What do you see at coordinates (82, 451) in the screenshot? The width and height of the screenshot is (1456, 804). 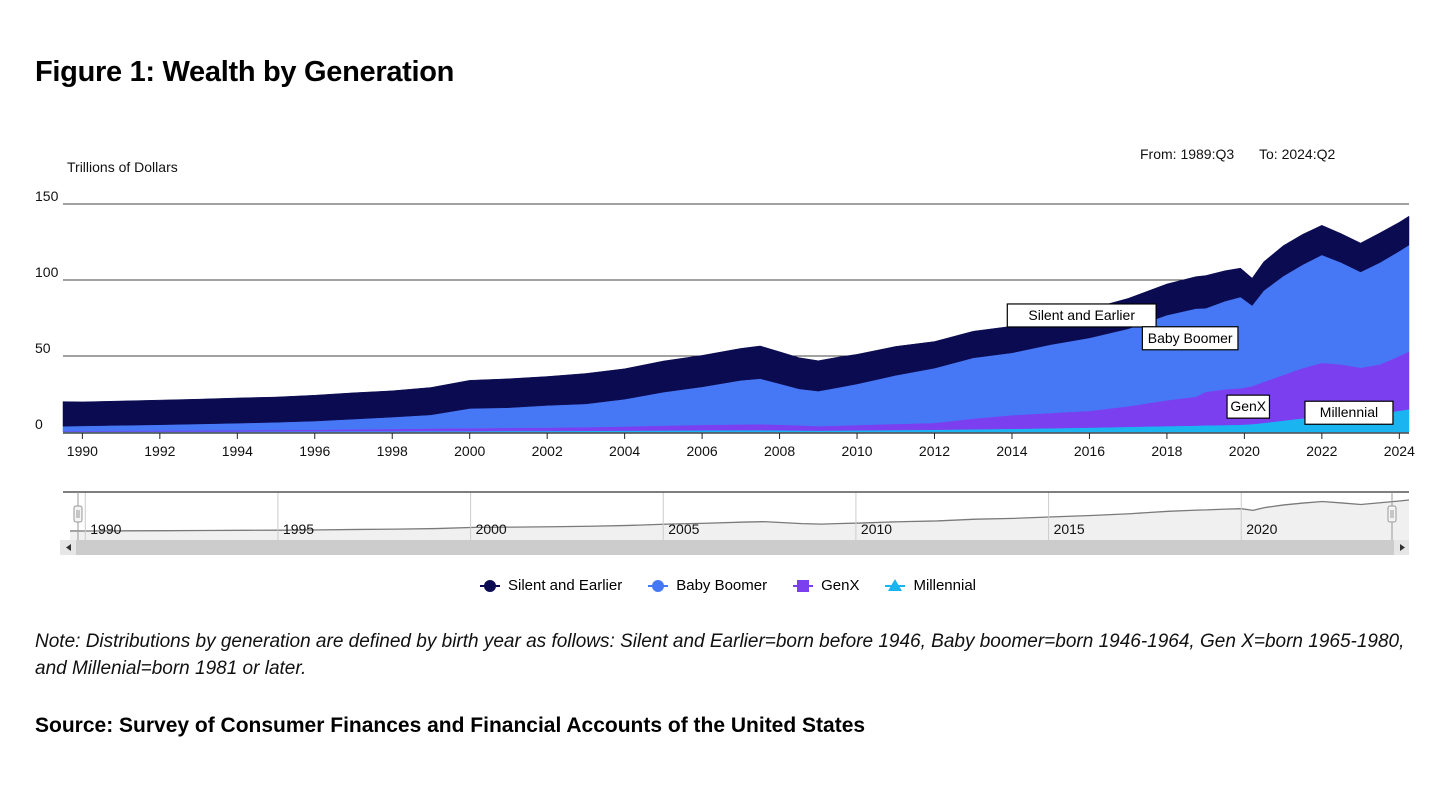 I see `x-tick-label: 1990` at bounding box center [82, 451].